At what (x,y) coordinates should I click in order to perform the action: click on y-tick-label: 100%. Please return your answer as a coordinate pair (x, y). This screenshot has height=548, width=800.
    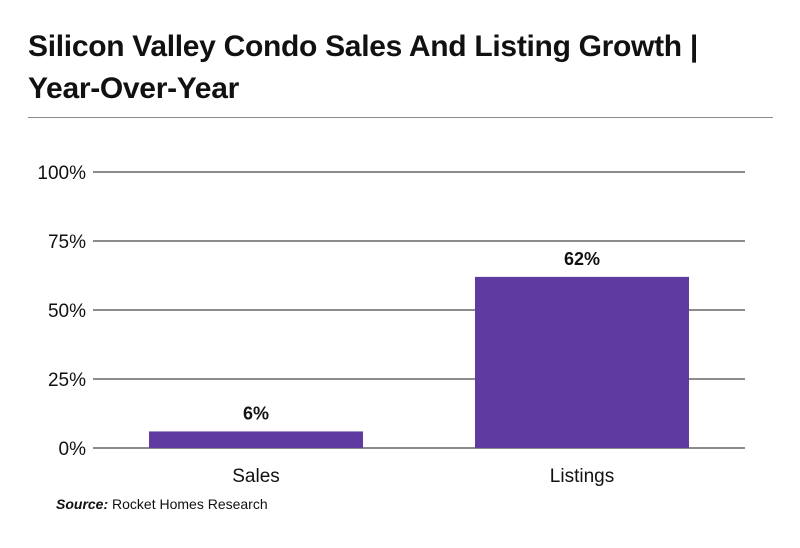
    Looking at the image, I should click on (61, 173).